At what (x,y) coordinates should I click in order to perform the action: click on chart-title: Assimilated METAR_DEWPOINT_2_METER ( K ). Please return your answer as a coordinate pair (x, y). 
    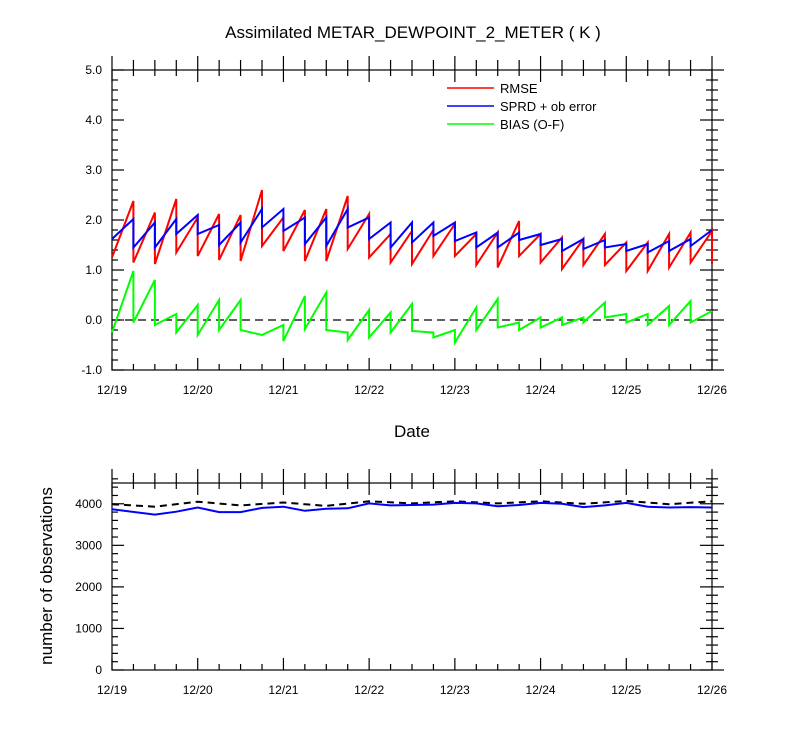
    Looking at the image, I should click on (413, 32).